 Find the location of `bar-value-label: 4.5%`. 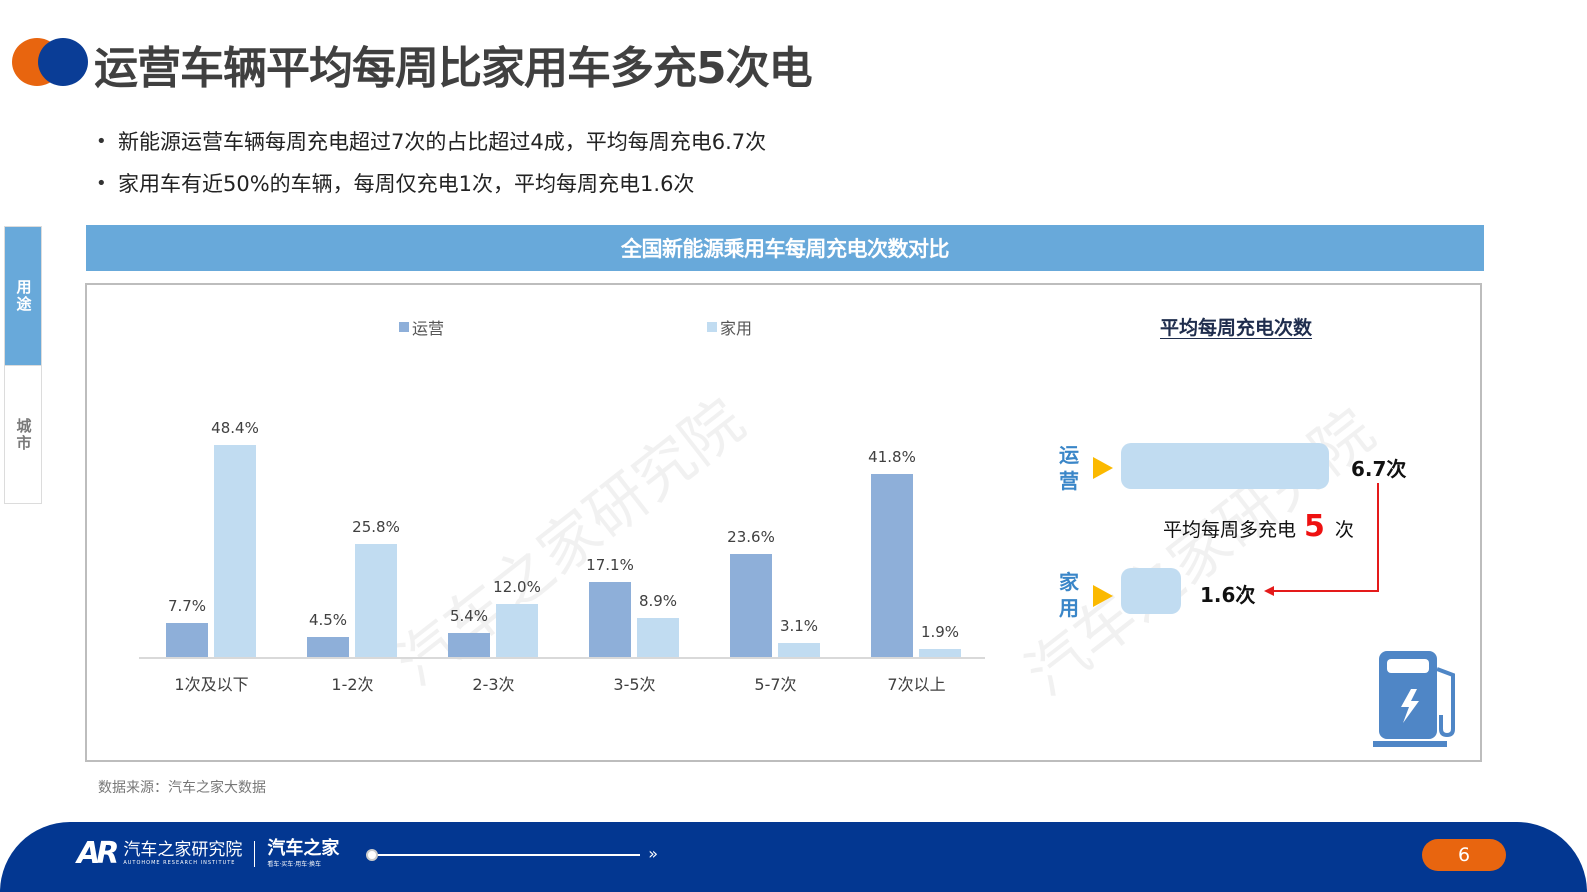

bar-value-label: 4.5% is located at coordinates (328, 620).